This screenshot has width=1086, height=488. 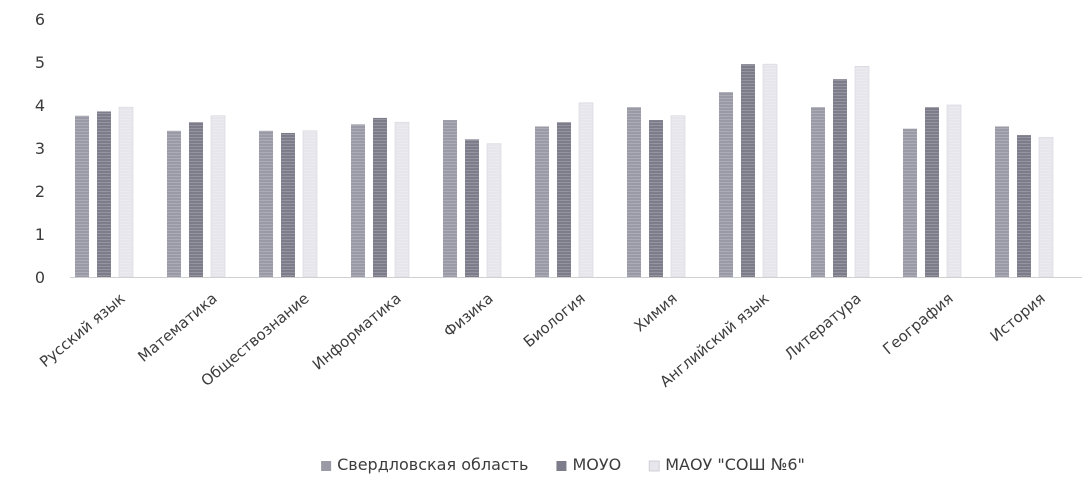 I want to click on x-tick-label: Литература, so click(x=823, y=326).